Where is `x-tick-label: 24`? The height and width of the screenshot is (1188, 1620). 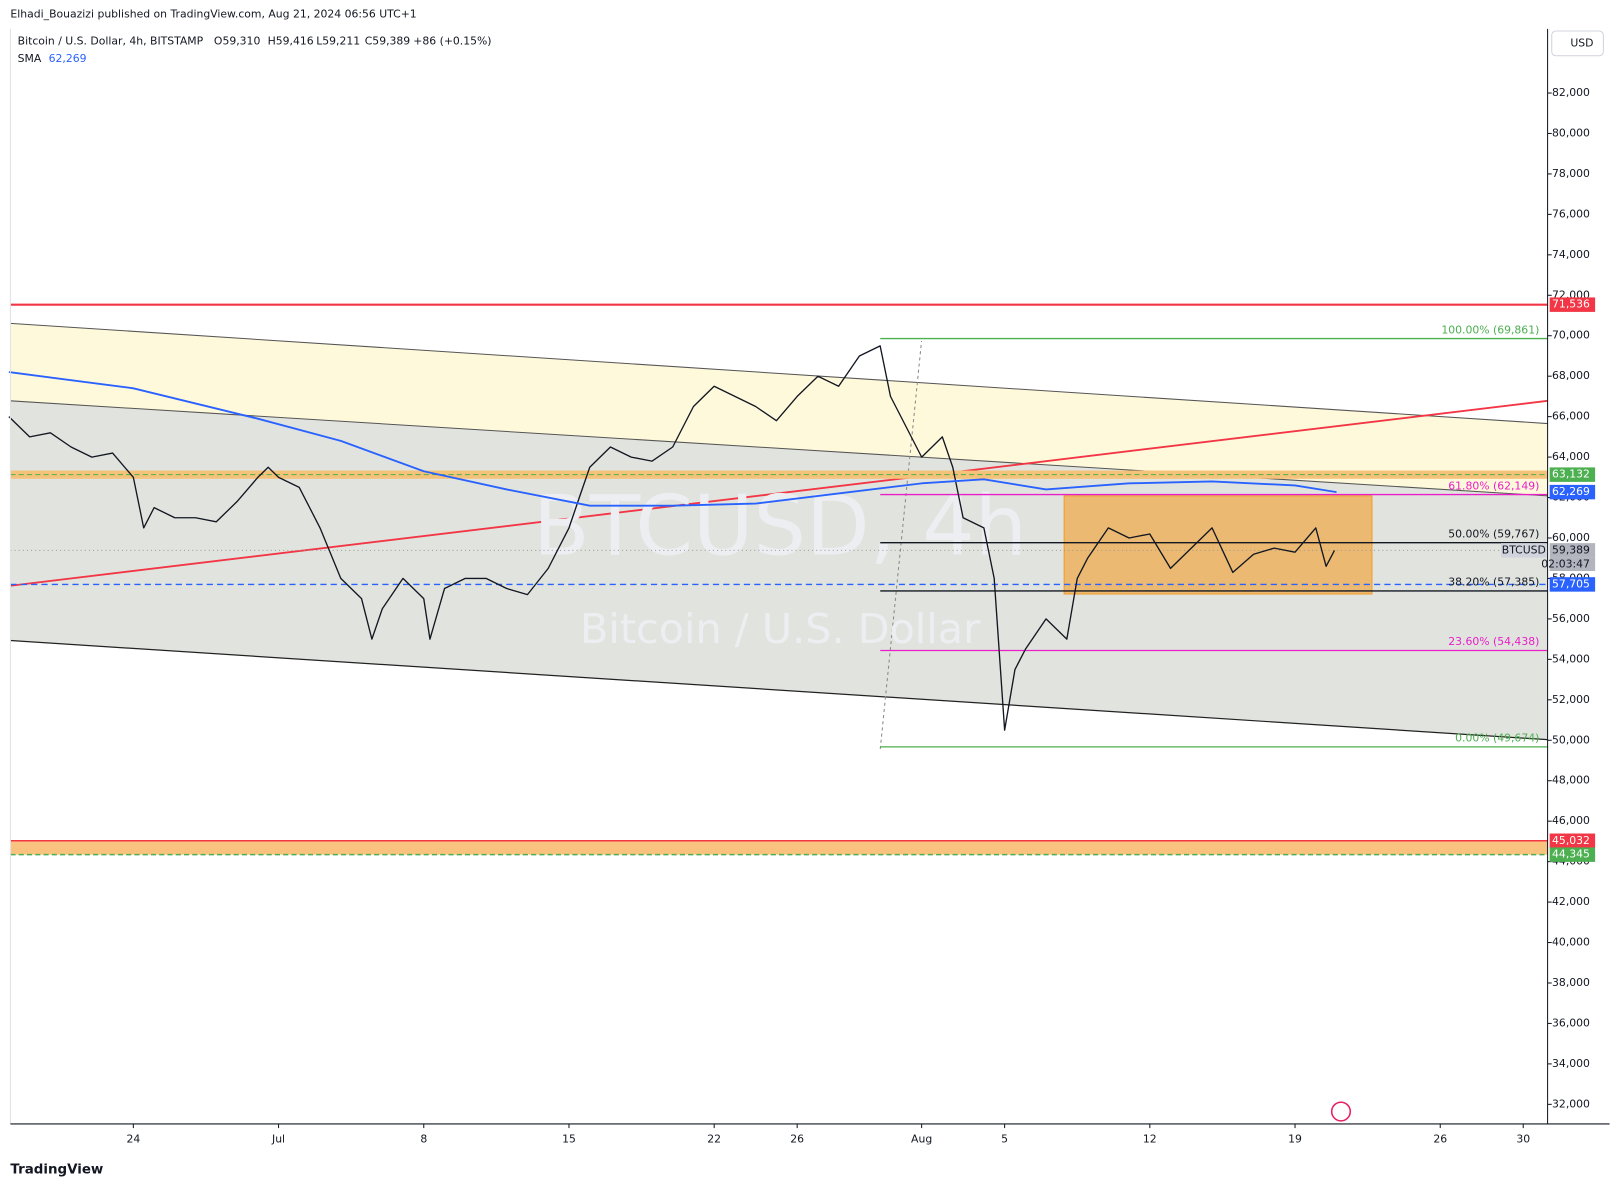 x-tick-label: 24 is located at coordinates (133, 1138).